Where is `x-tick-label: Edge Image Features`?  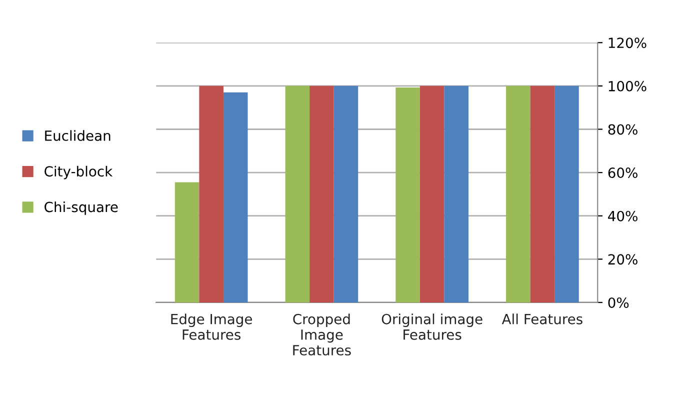
x-tick-label: Edge Image Features is located at coordinates (211, 327).